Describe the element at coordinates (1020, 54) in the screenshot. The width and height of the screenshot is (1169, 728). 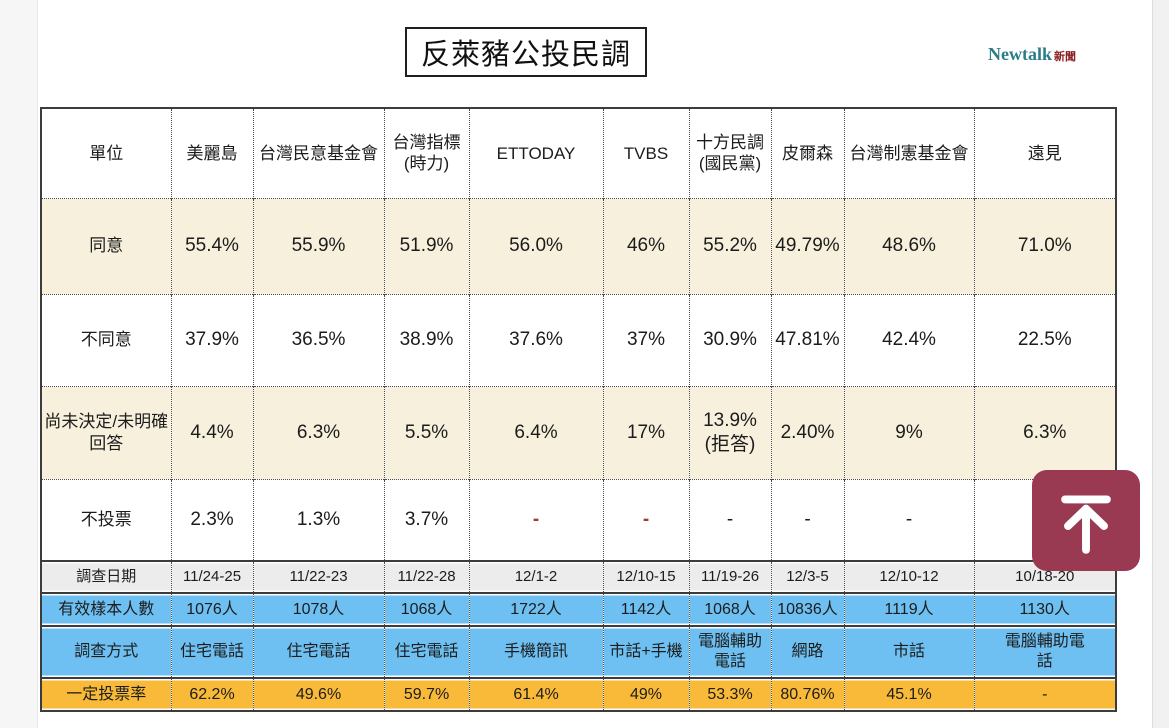
I see `logo-text: Newtalk` at that location.